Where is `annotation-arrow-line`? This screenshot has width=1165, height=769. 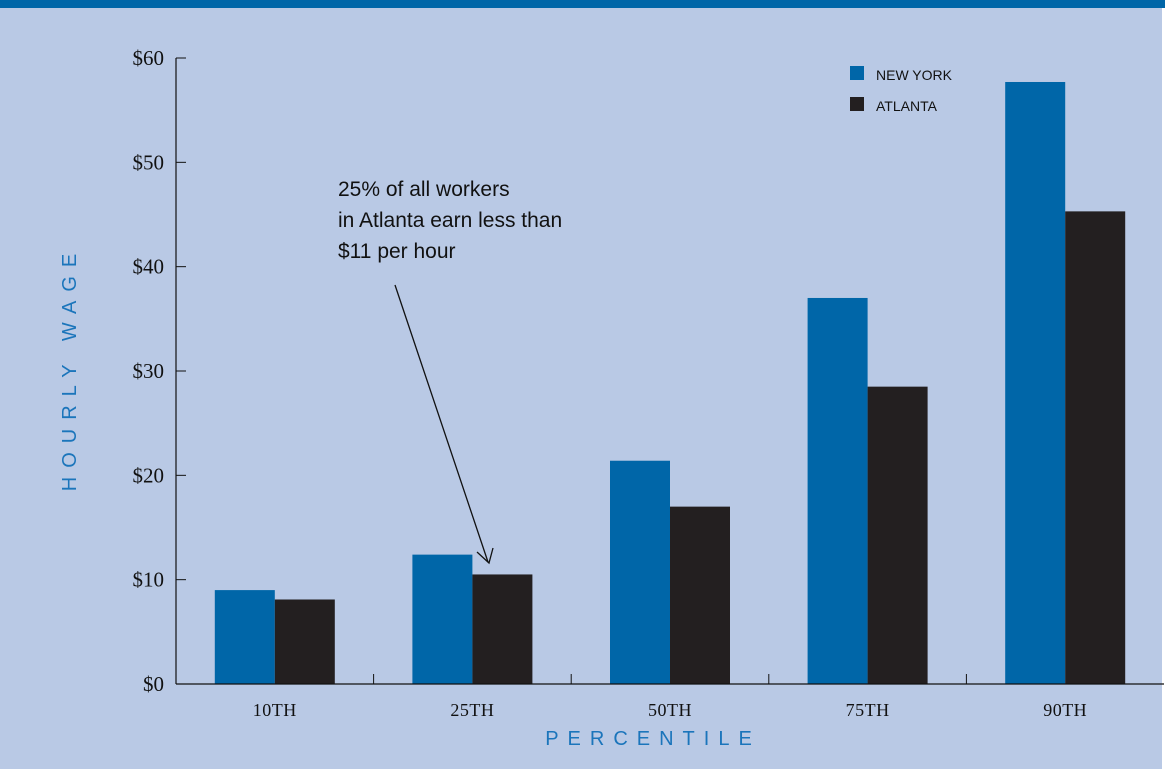
annotation-arrow-line is located at coordinates (441, 423).